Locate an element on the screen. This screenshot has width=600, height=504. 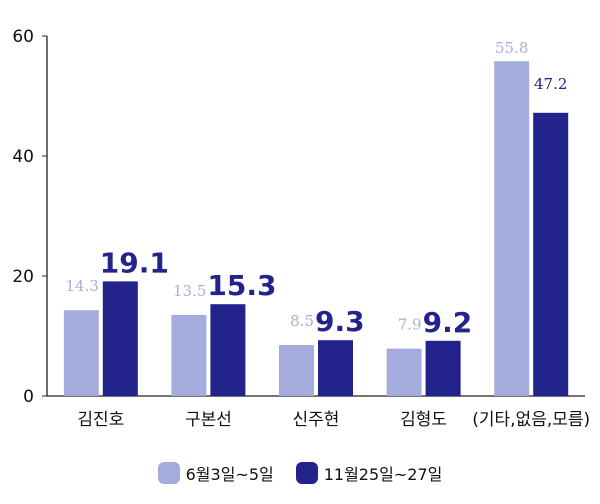
legend-item-series-1: 6월3일~5일 is located at coordinates (215, 473).